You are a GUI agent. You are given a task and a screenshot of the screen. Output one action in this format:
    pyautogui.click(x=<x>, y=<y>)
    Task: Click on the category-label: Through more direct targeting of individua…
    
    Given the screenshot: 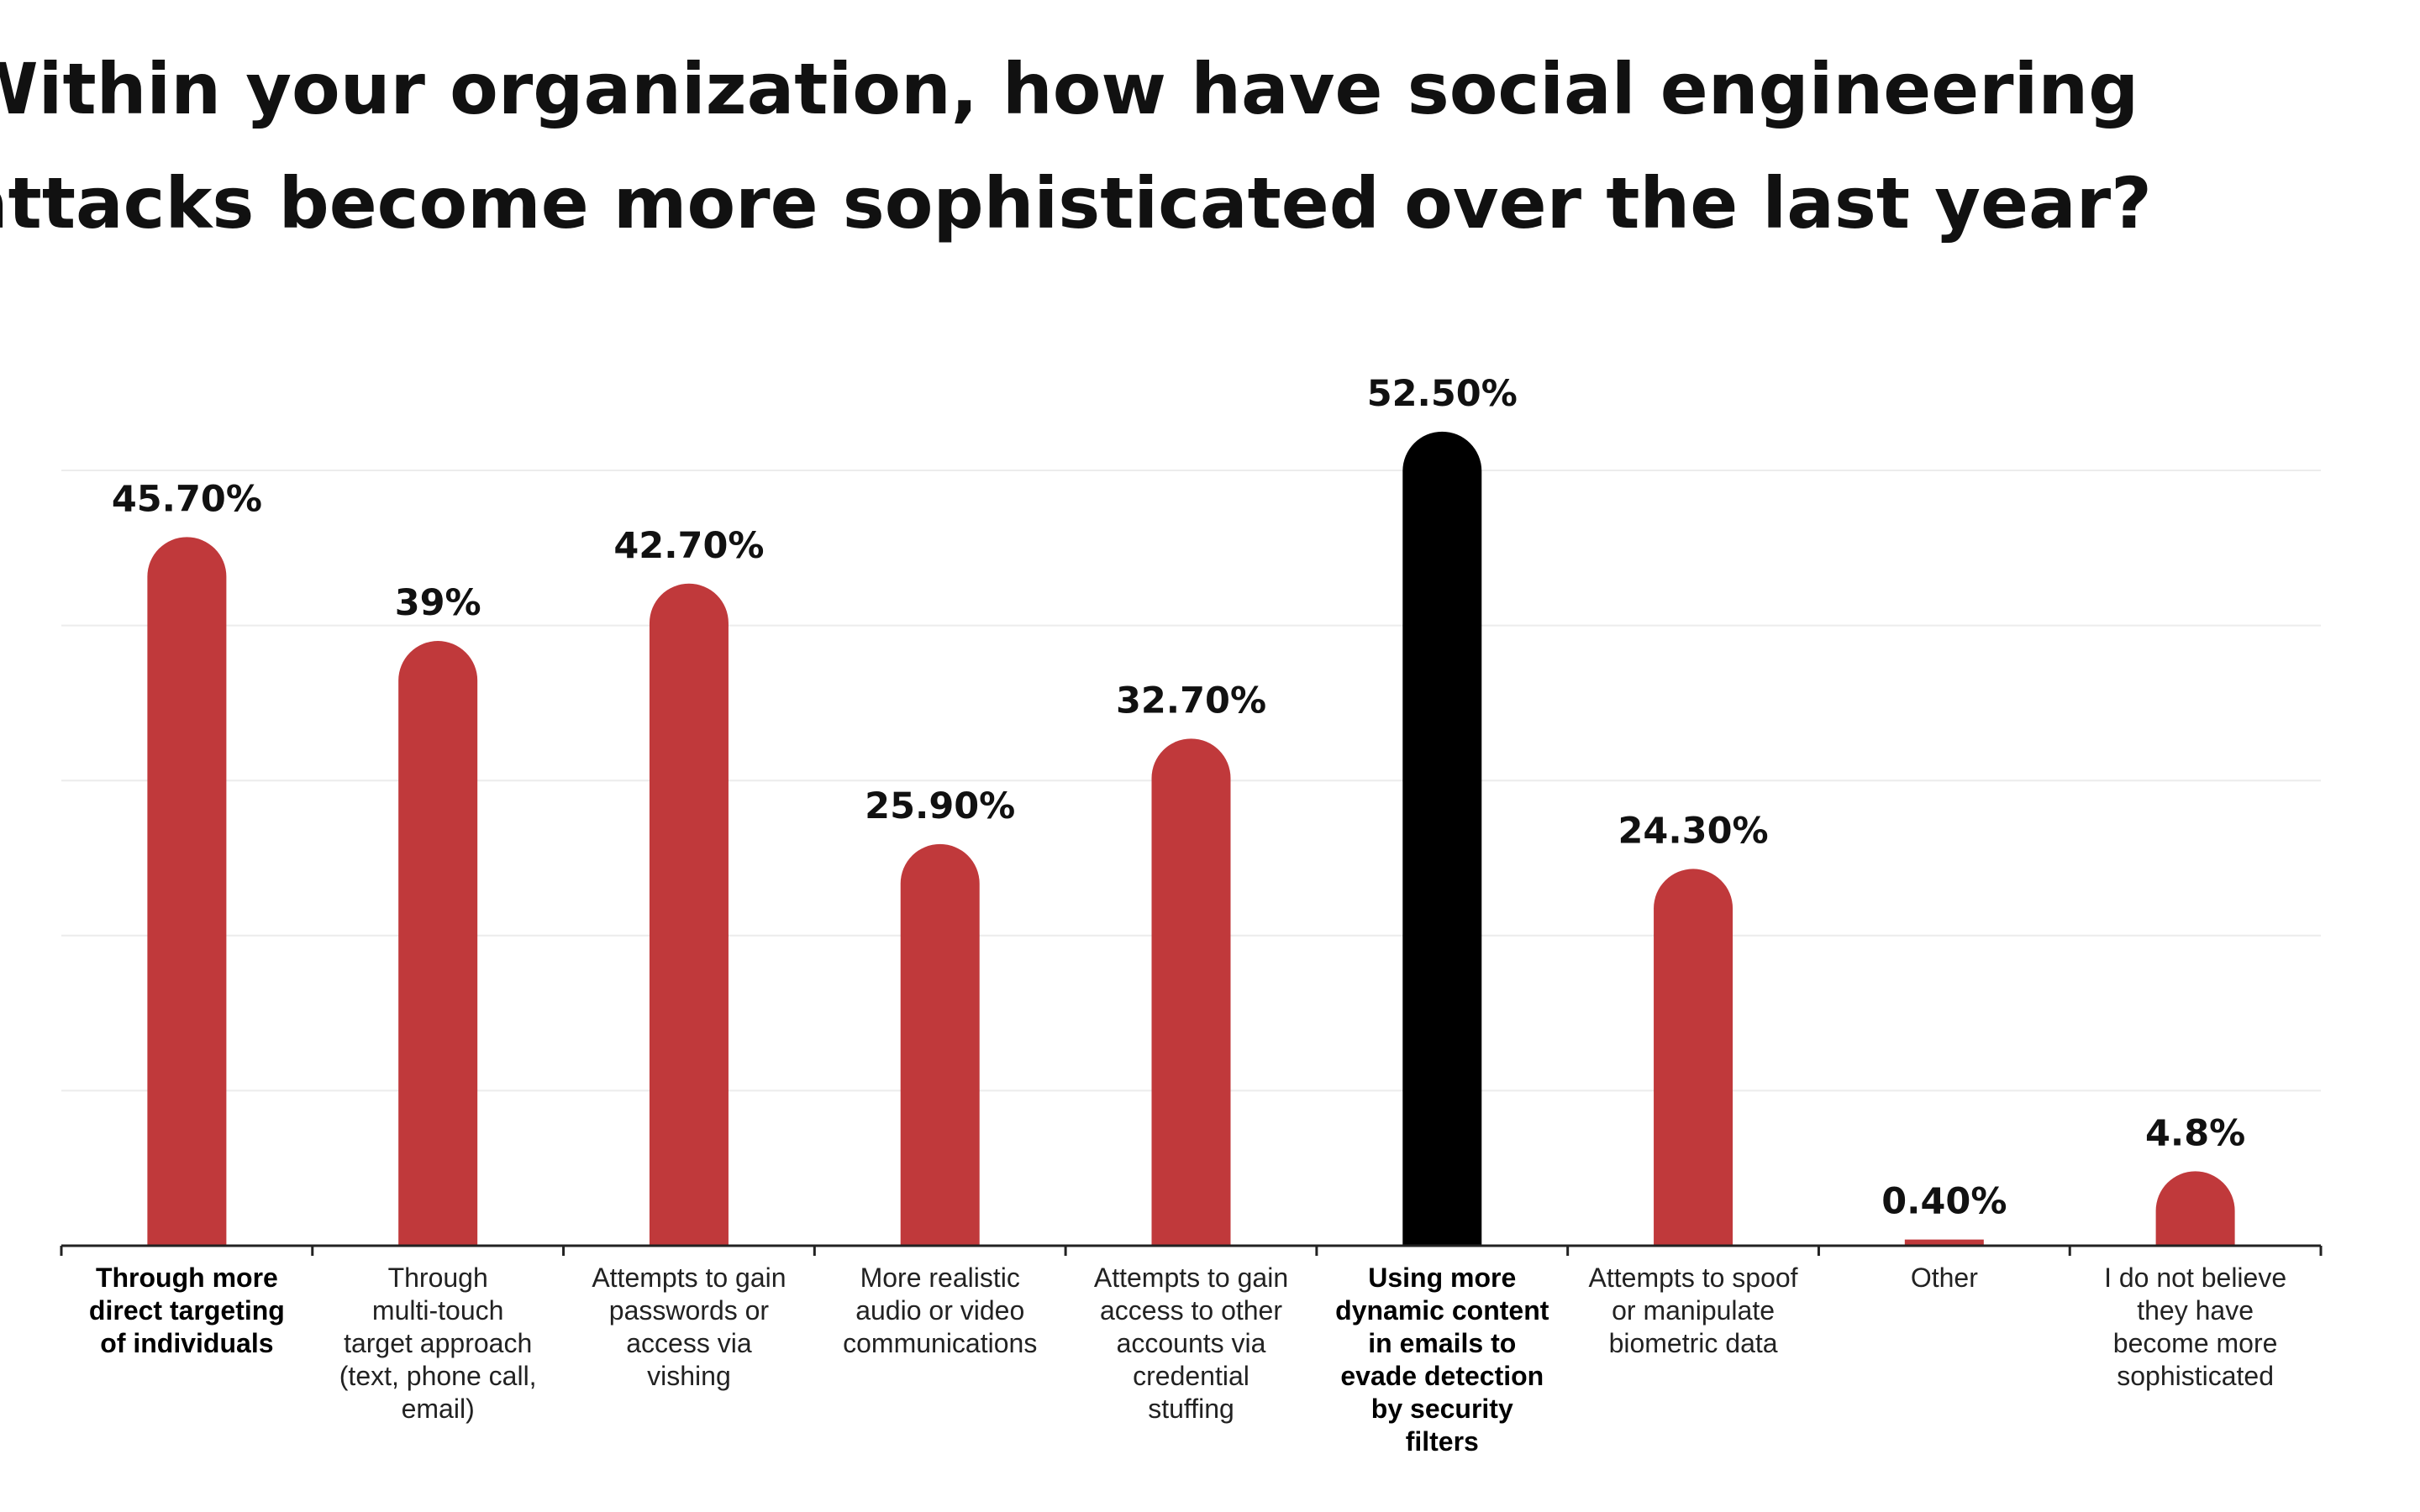 What is the action you would take?
    pyautogui.click(x=187, y=1310)
    